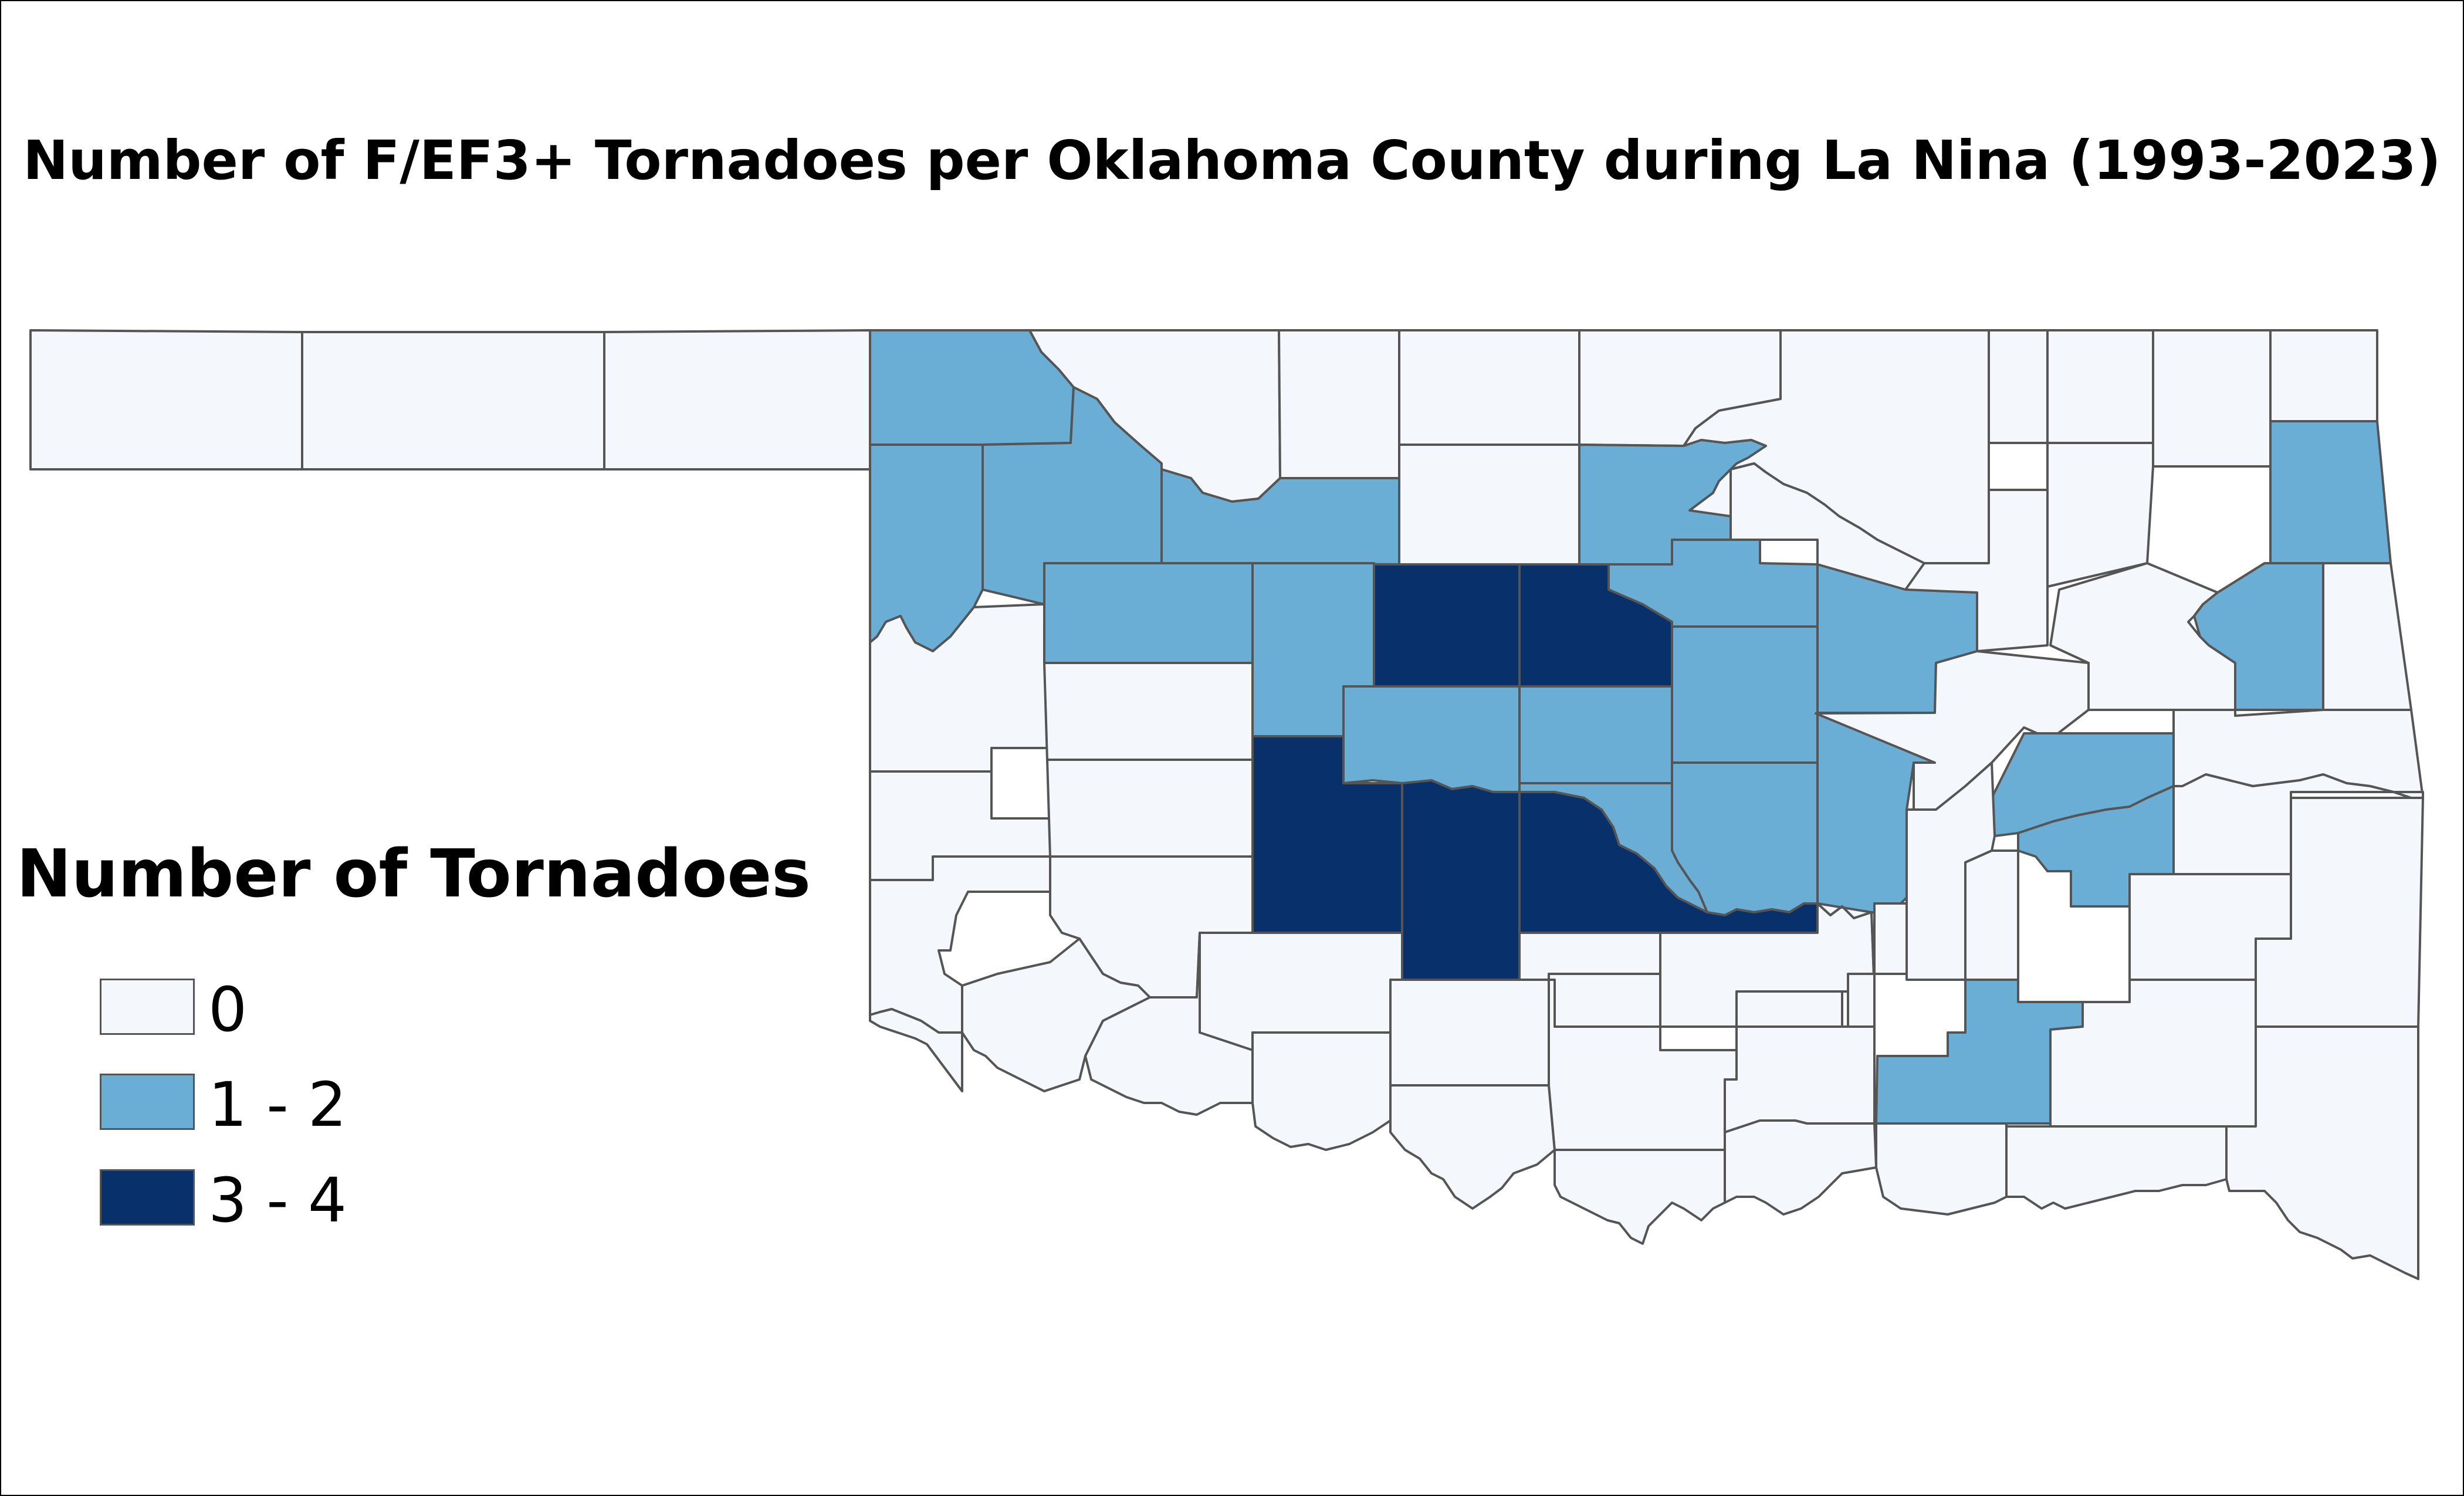 The width and height of the screenshot is (2464, 1496). What do you see at coordinates (2212, 398) in the screenshot?
I see `county-craig` at bounding box center [2212, 398].